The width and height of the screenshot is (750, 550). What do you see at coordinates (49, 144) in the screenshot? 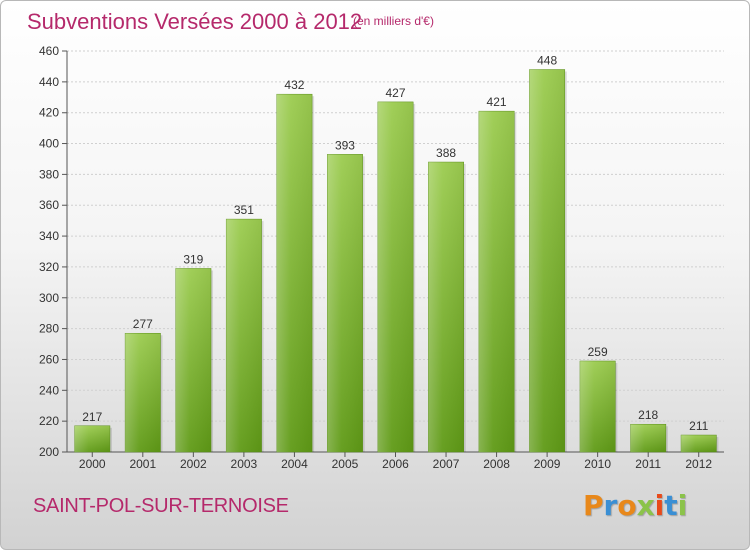
I see `y-tick-label: 400` at bounding box center [49, 144].